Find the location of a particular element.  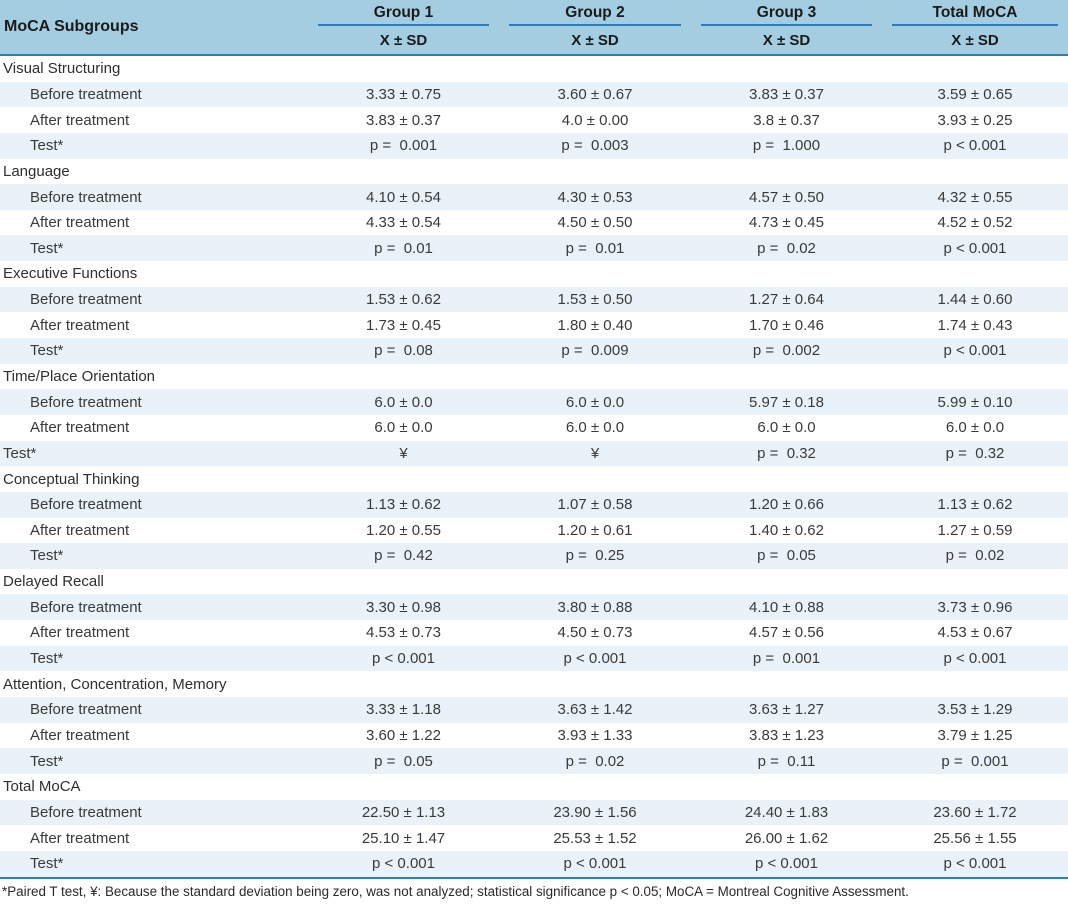

value-cell: 1.20 ± 0.55 is located at coordinates (403, 530).